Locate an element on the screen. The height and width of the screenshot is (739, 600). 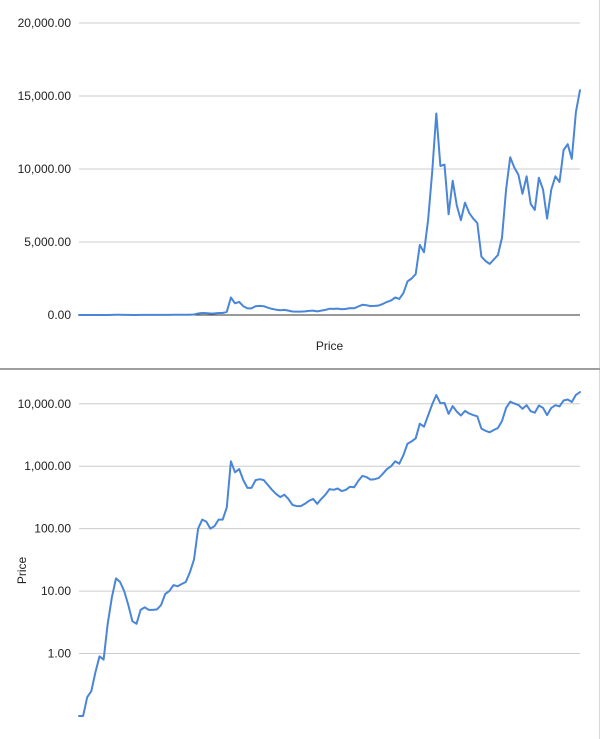
y-axis-title: Price is located at coordinates (22, 571).